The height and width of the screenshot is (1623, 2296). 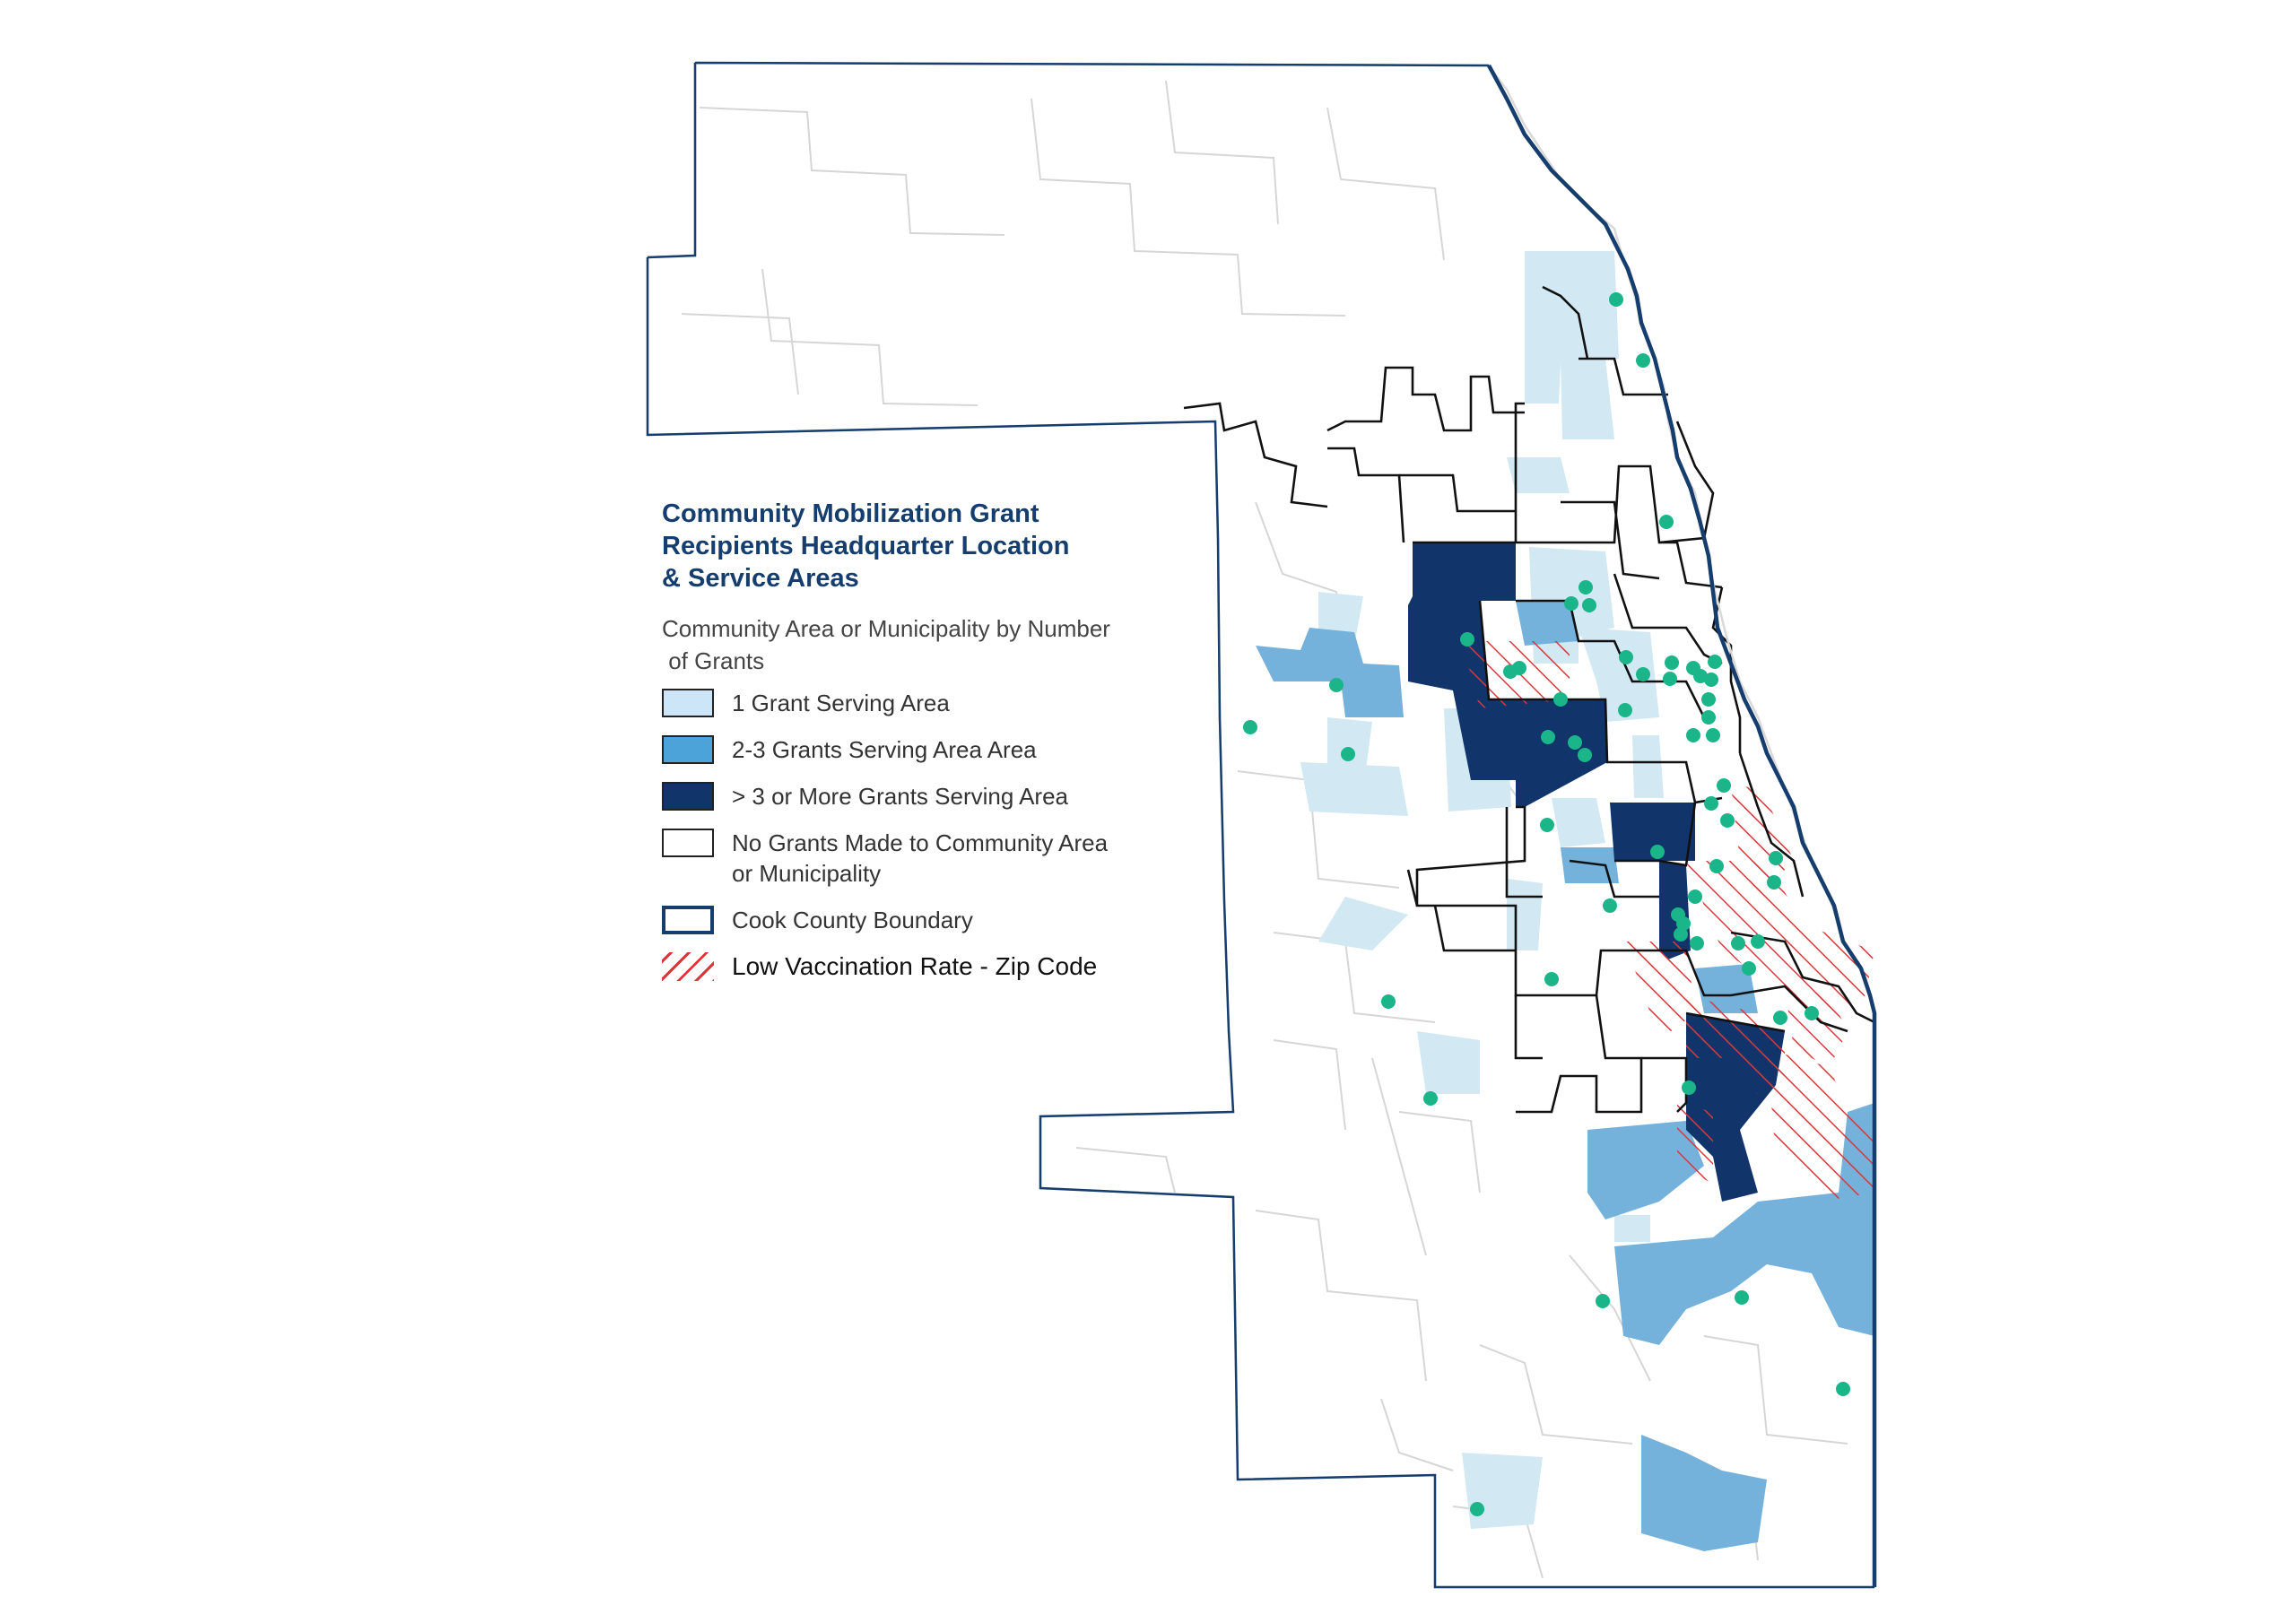 What do you see at coordinates (1668, 922) in the screenshot?
I see `low-vaccination-zip-areas` at bounding box center [1668, 922].